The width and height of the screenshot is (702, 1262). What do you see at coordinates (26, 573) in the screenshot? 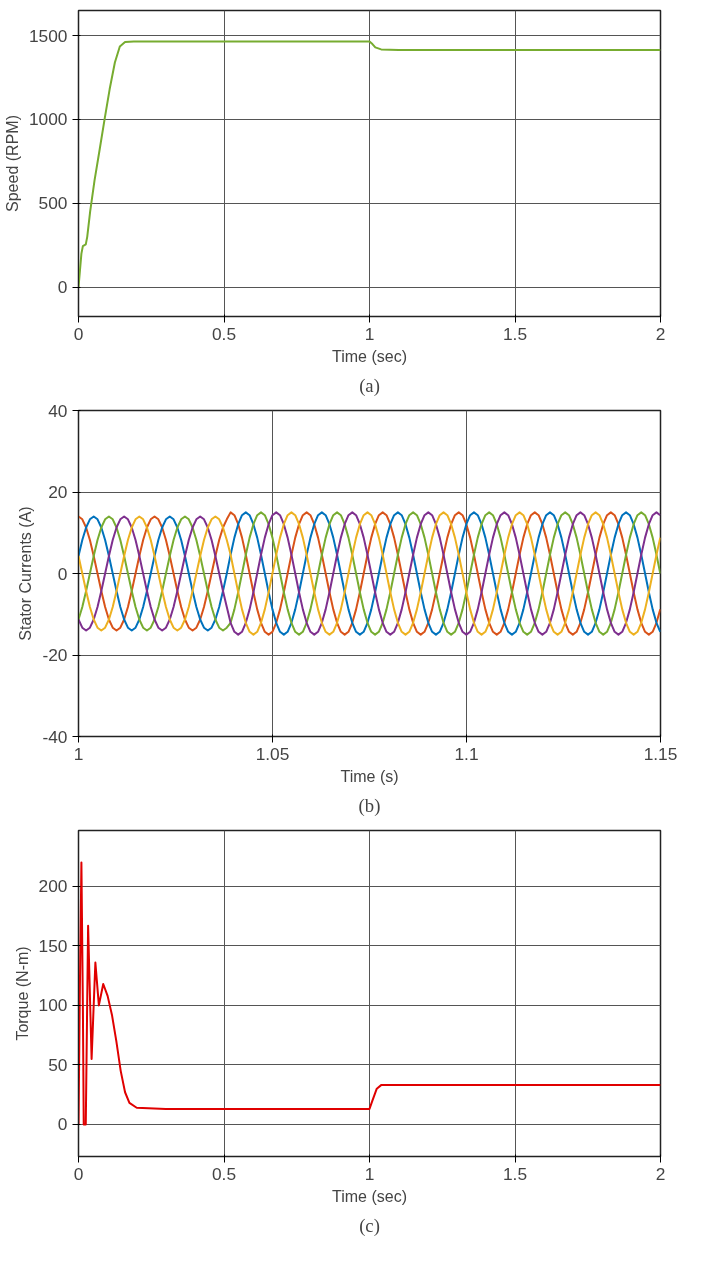
I see `y-axis-title: Stator Currents (A)` at bounding box center [26, 573].